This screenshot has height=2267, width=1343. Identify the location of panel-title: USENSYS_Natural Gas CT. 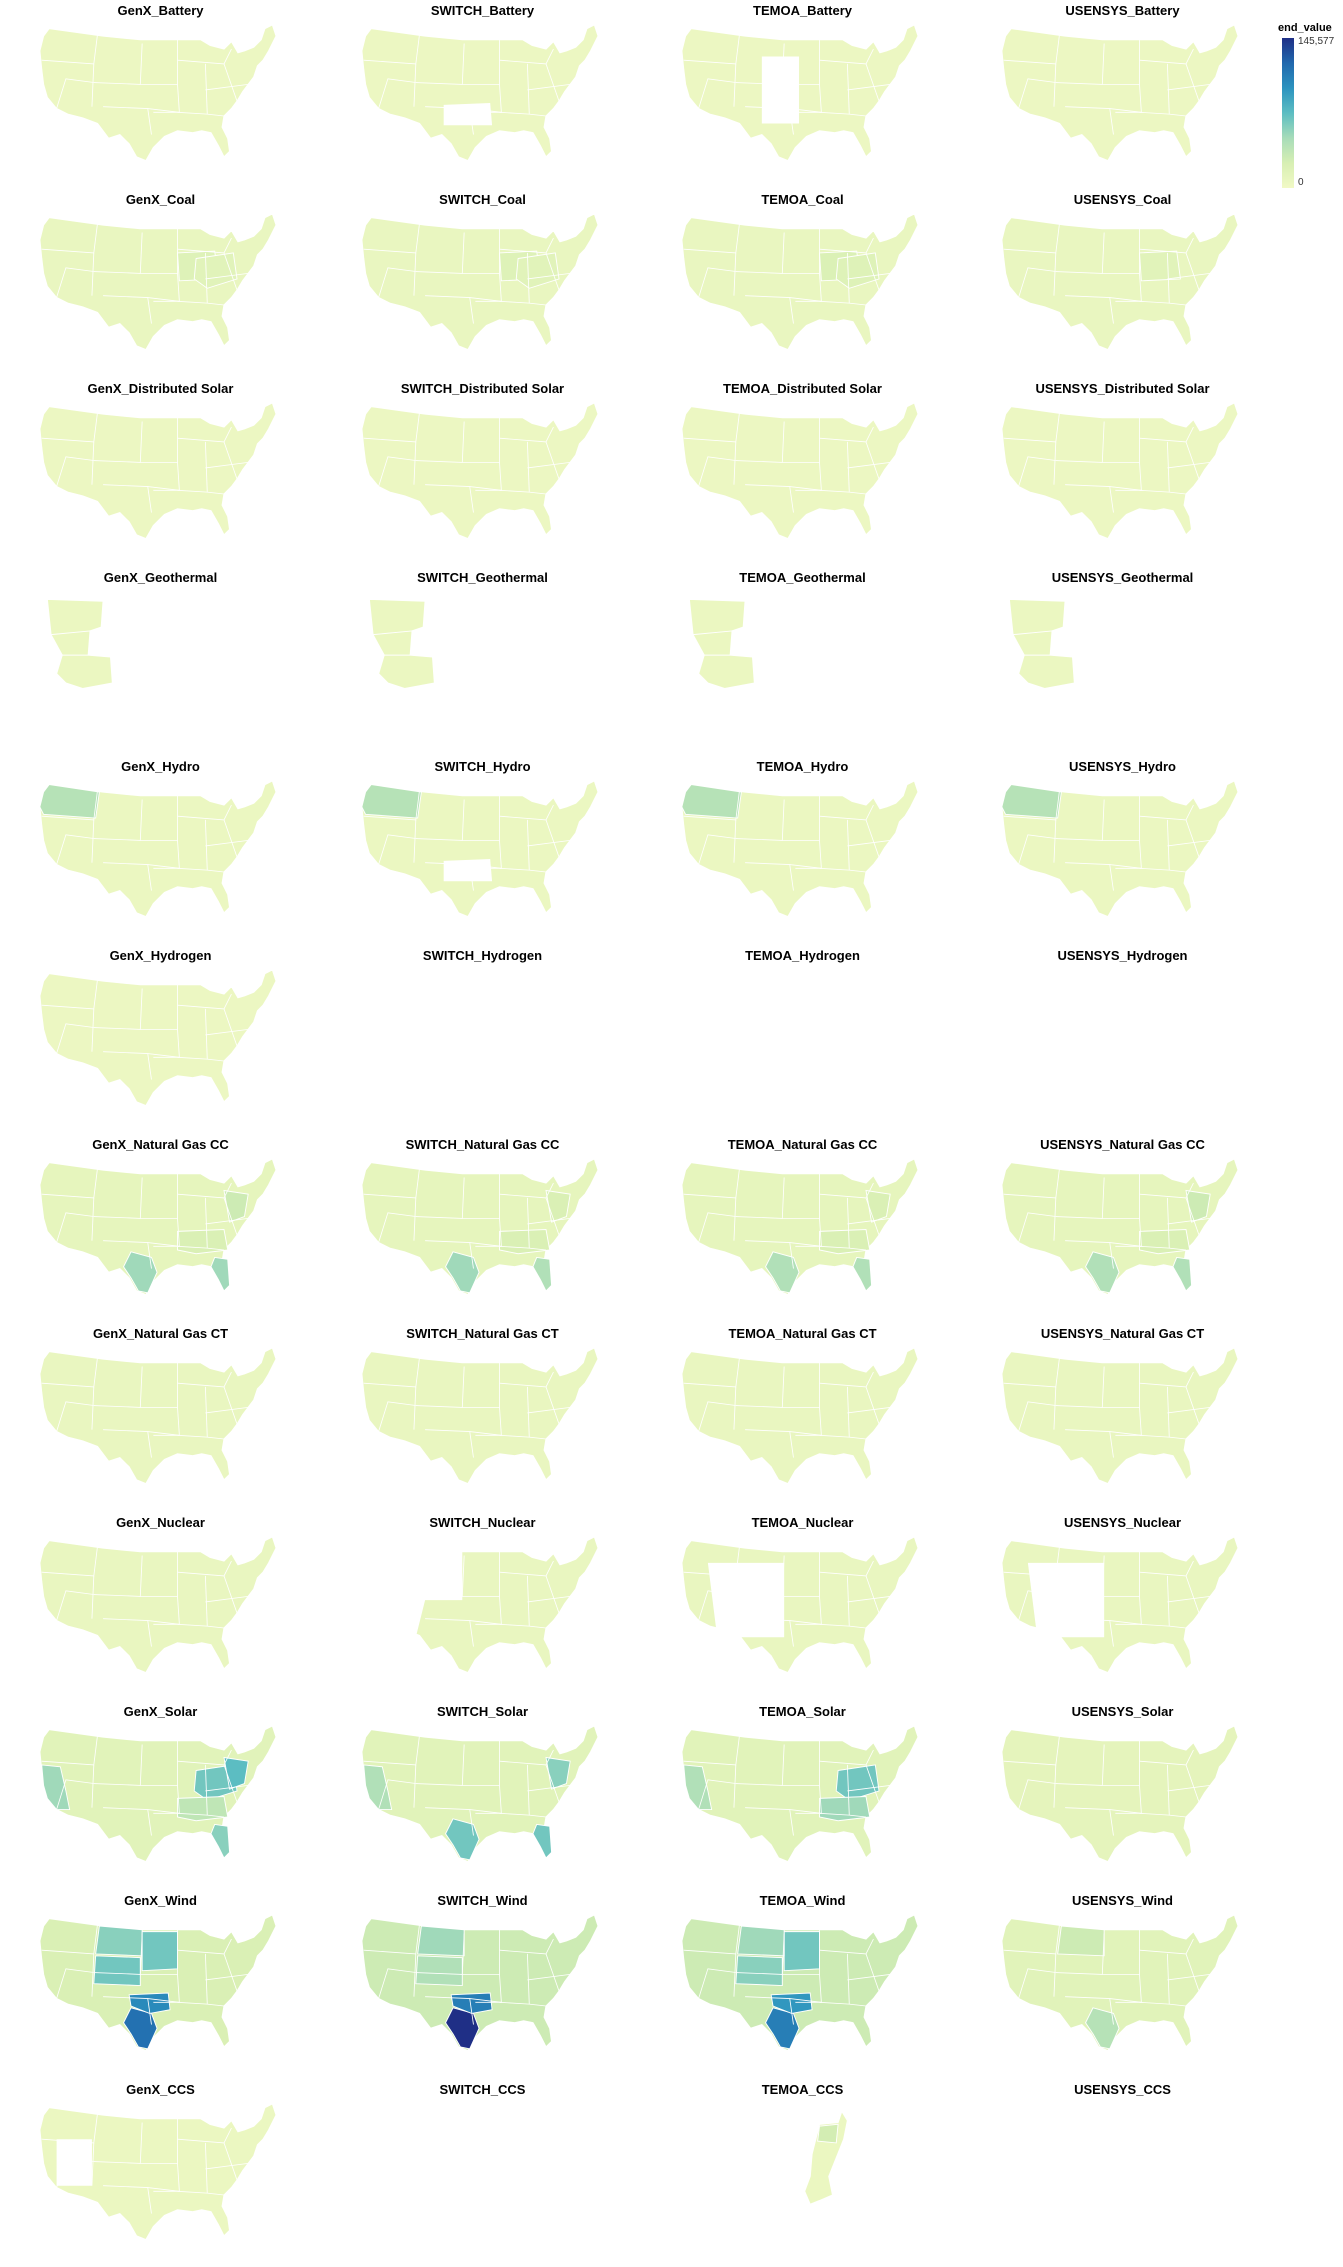
(1122, 1333).